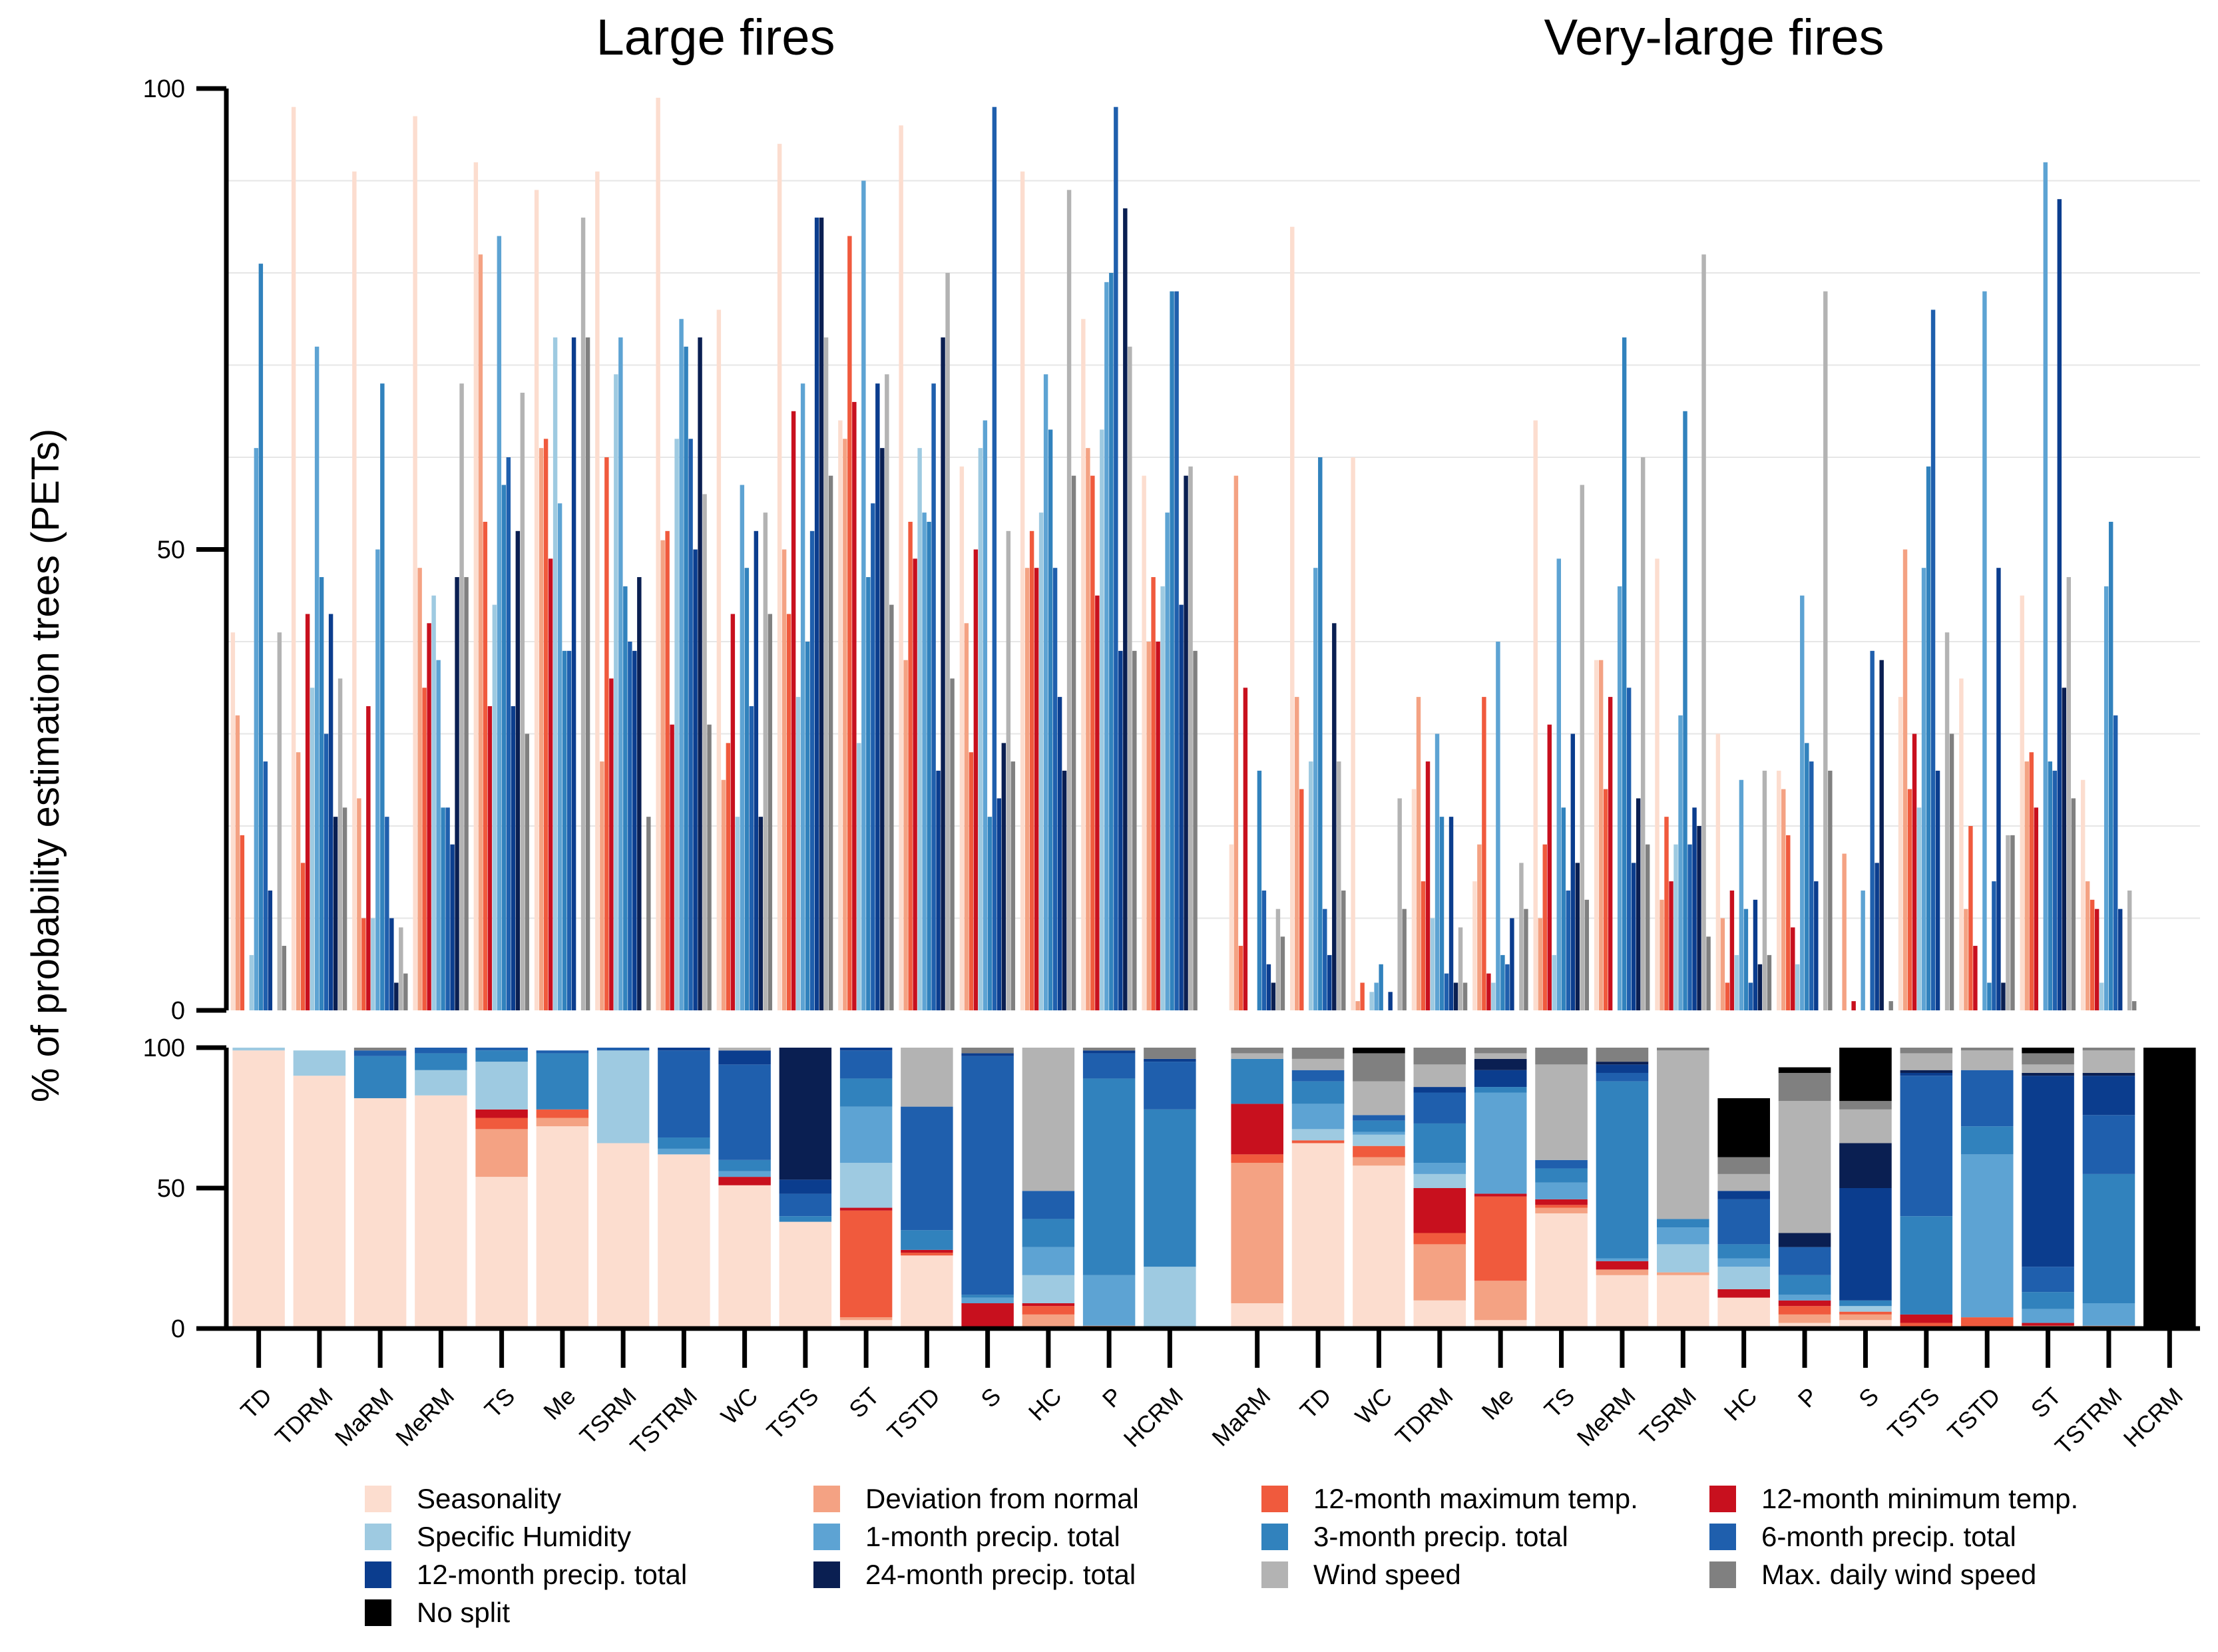  I want to click on very-large-category-label: TSRM, so click(1667, 1416).